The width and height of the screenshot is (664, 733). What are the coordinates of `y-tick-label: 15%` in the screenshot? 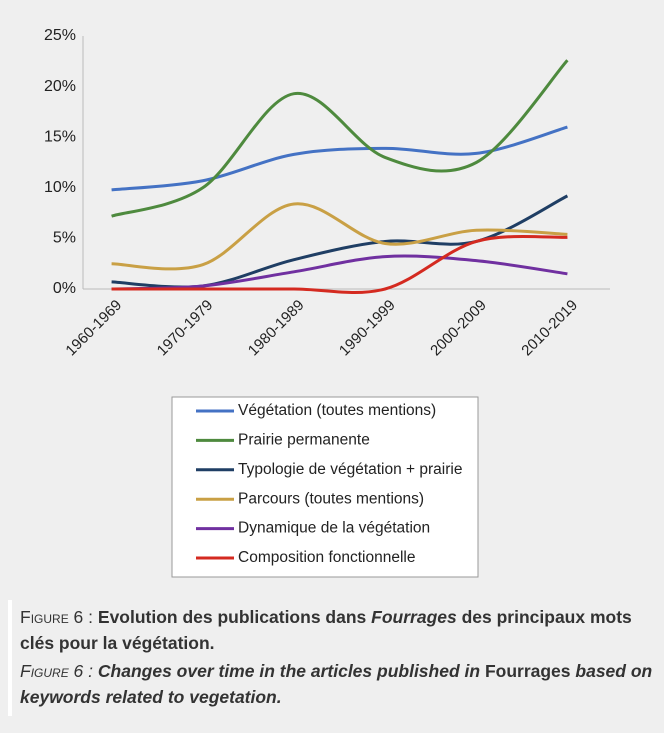 It's located at (60, 136).